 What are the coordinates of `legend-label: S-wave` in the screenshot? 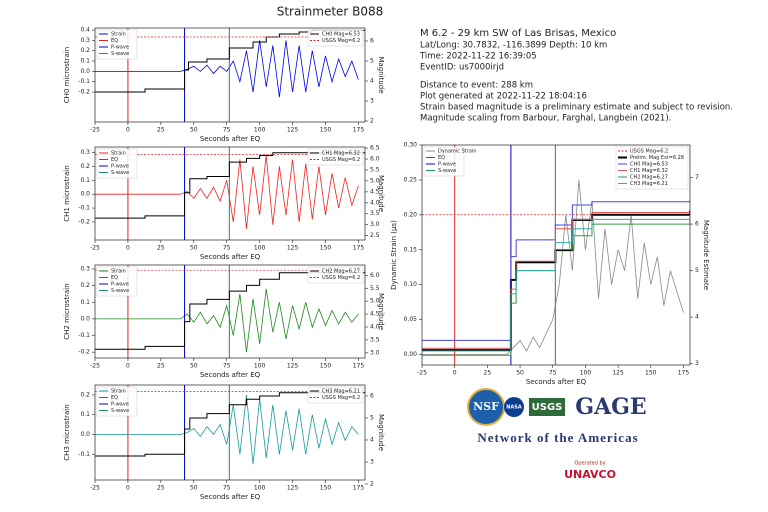 It's located at (120, 411).